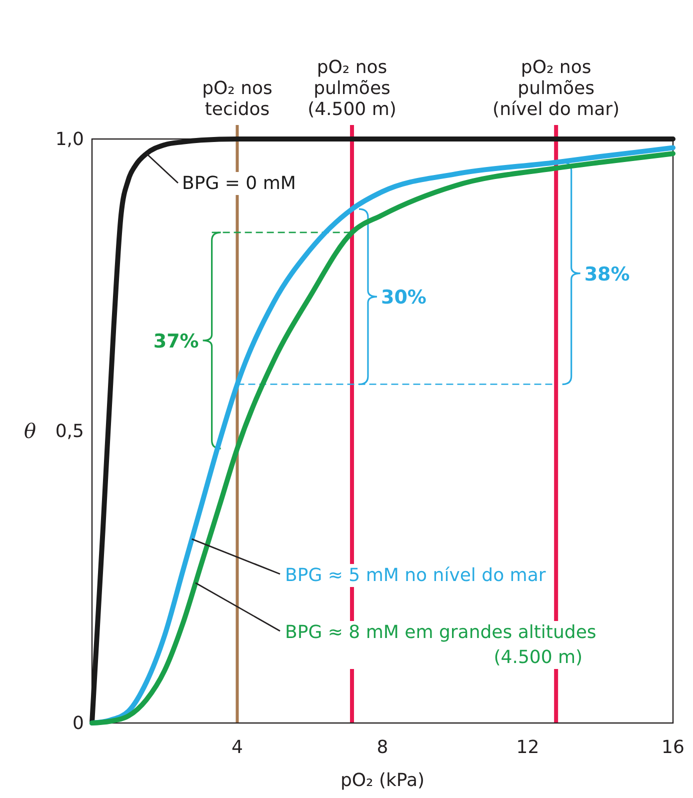  What do you see at coordinates (415, 575) in the screenshot?
I see `text: BPG ≈ 5 mM no nível do mar` at bounding box center [415, 575].